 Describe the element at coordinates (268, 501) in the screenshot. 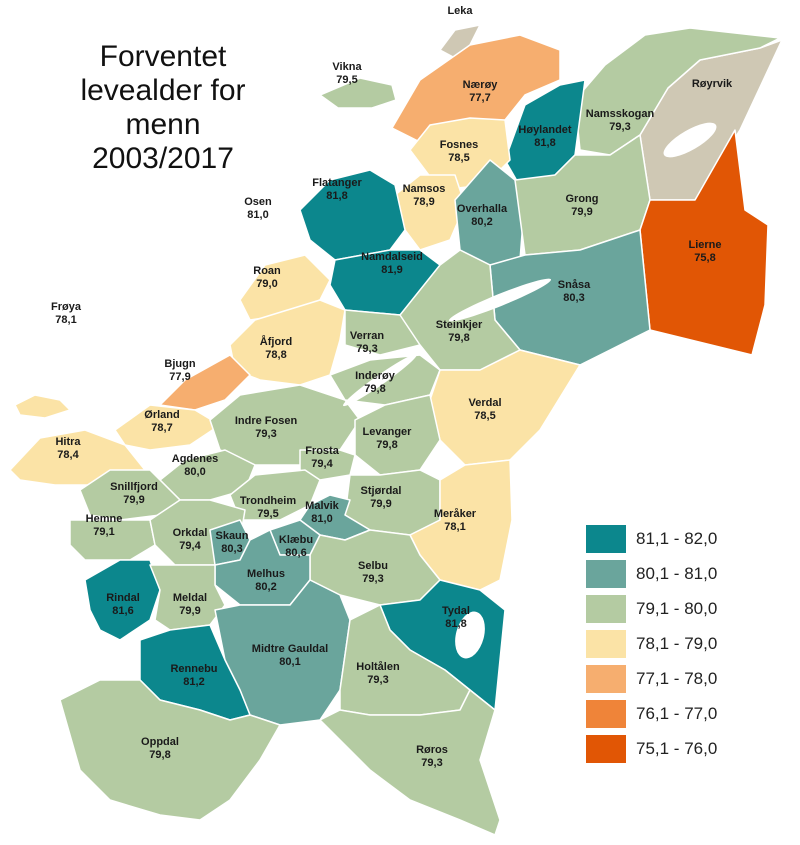

I see `label-name: Trondheim` at that location.